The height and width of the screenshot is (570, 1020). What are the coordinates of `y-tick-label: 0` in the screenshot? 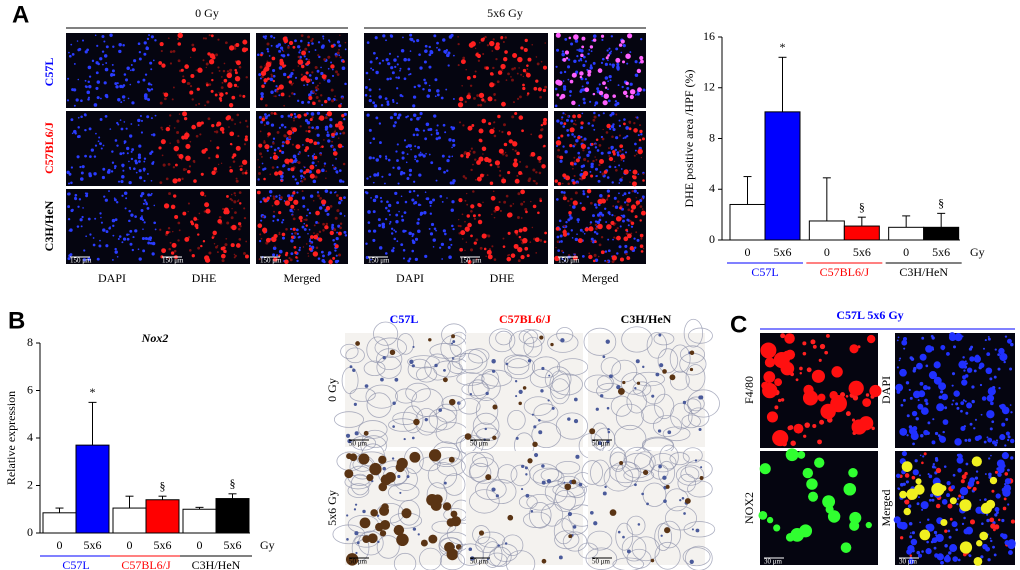 It's located at (30, 532).